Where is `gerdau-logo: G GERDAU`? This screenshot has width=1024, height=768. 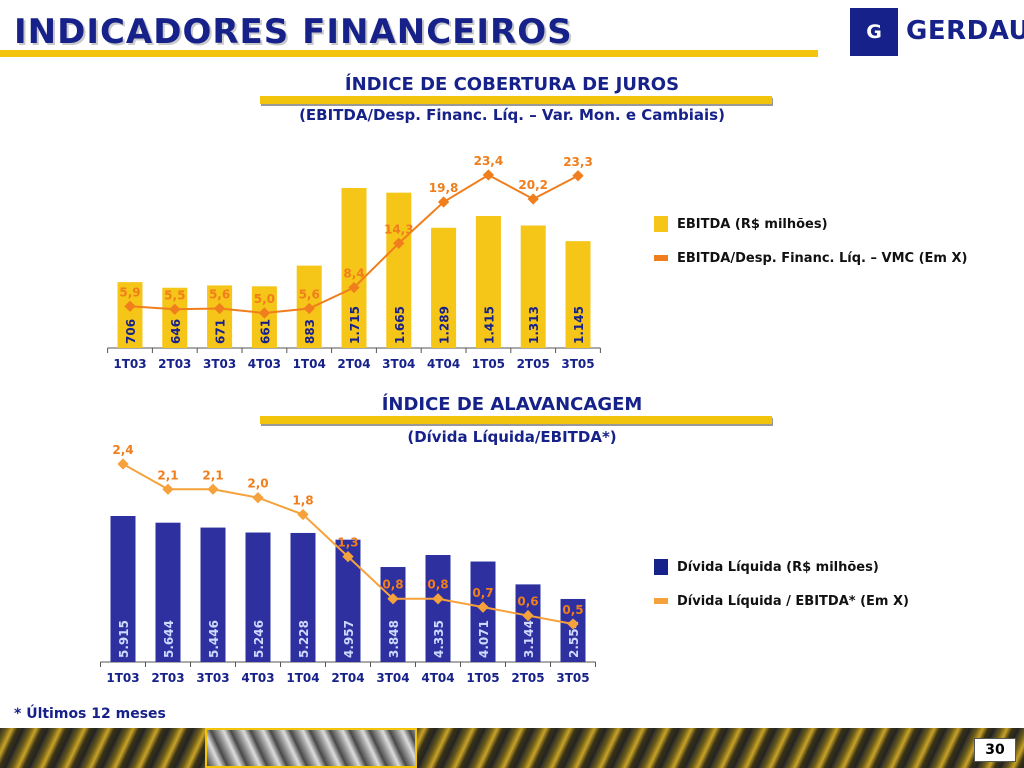 gerdau-logo: G GERDAU is located at coordinates (937, 33).